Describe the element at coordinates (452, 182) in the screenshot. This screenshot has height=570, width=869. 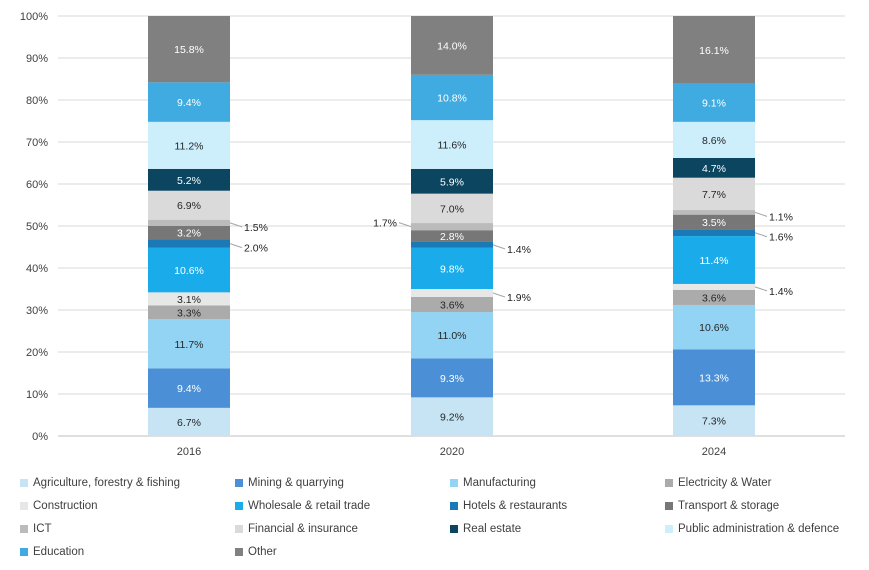
I see `data-label: 5.9%` at that location.